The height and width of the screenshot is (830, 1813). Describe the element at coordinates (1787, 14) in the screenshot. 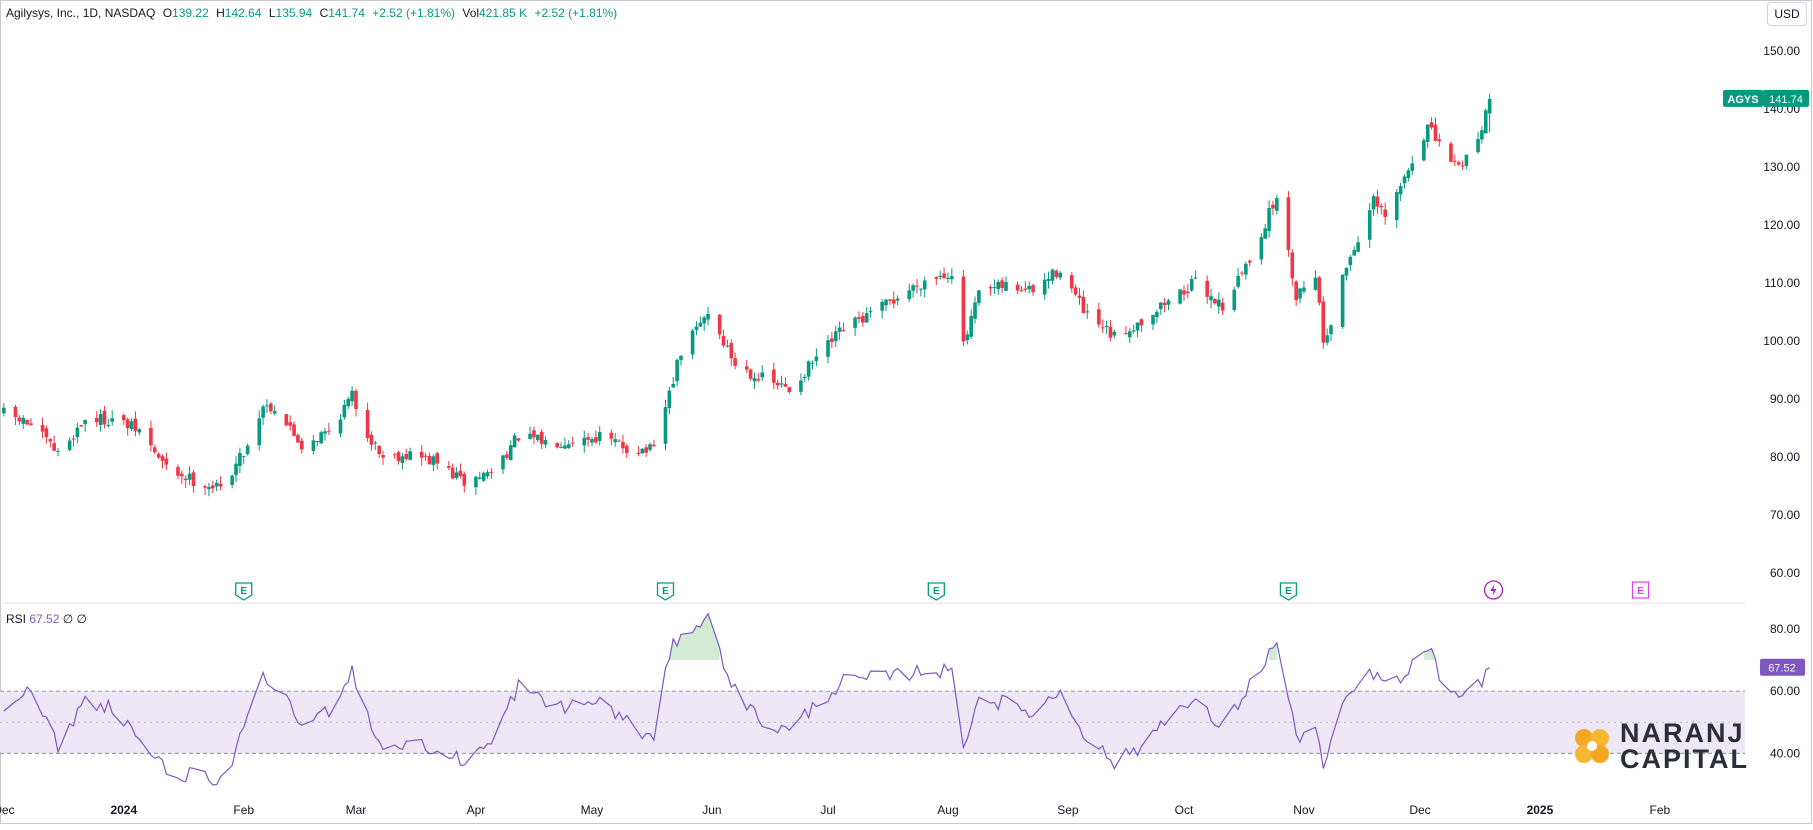

I see `currency-button: USD` at that location.